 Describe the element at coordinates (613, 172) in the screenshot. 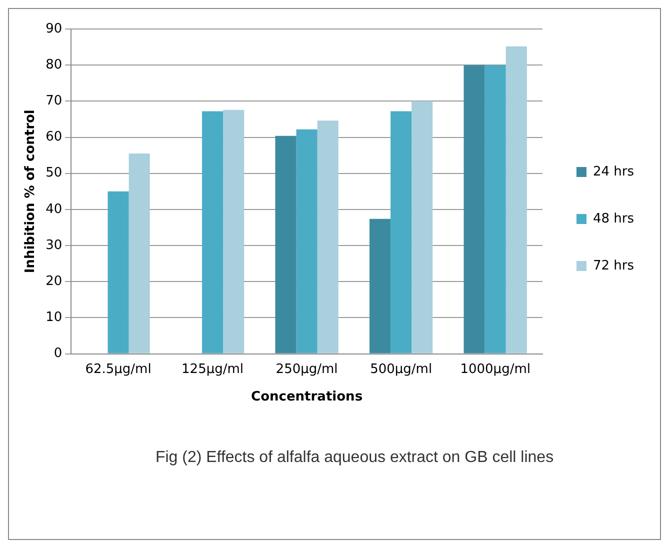

I see `legend-label: 24 hrs` at that location.